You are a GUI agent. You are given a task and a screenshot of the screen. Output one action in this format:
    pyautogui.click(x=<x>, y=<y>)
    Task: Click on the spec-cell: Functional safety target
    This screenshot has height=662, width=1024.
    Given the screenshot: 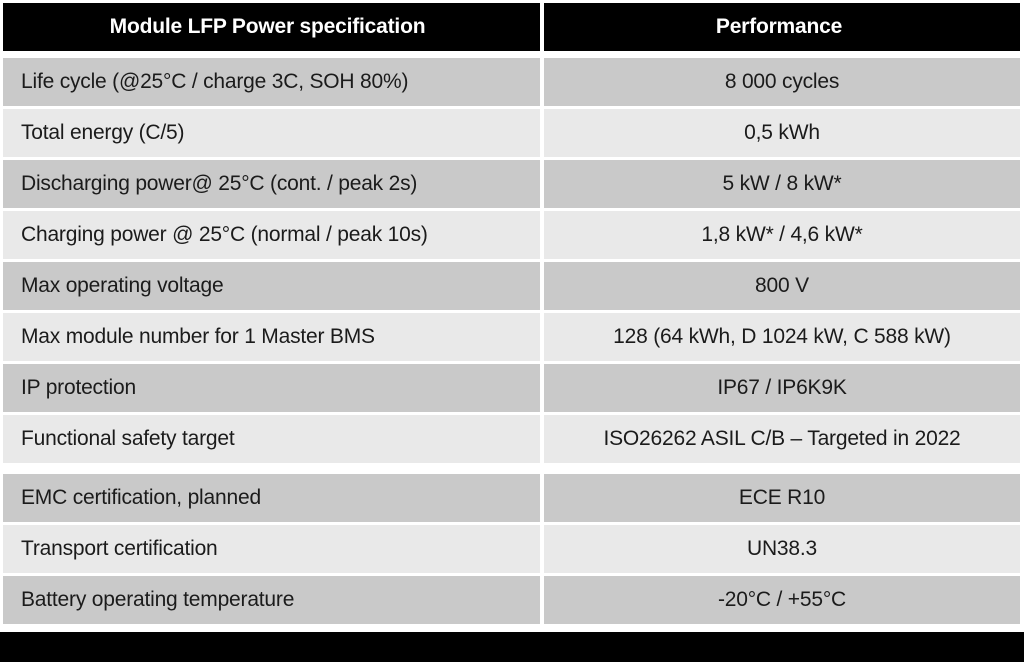 What is the action you would take?
    pyautogui.click(x=271, y=439)
    